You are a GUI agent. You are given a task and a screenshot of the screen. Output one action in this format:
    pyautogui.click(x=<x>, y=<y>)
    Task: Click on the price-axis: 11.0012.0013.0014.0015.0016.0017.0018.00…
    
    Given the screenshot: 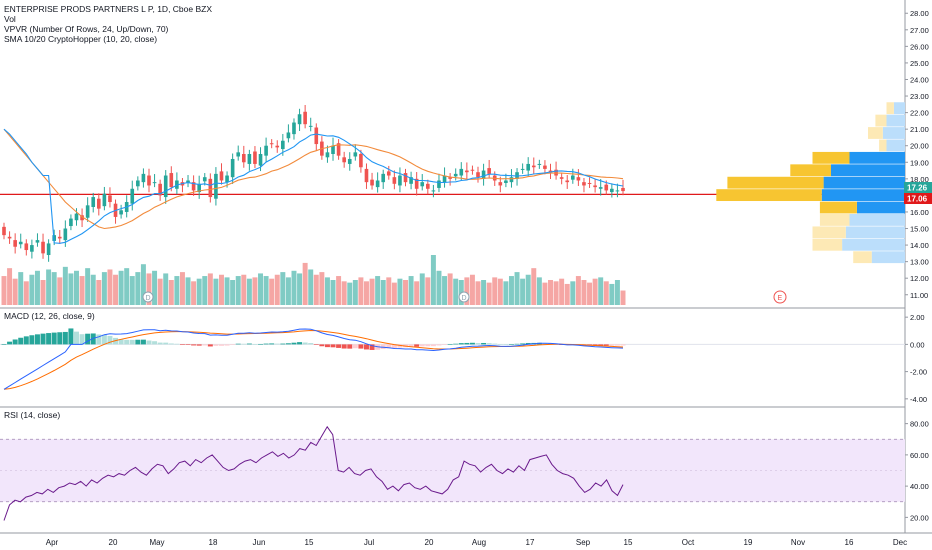 What is the action you would take?
    pyautogui.click(x=917, y=265)
    